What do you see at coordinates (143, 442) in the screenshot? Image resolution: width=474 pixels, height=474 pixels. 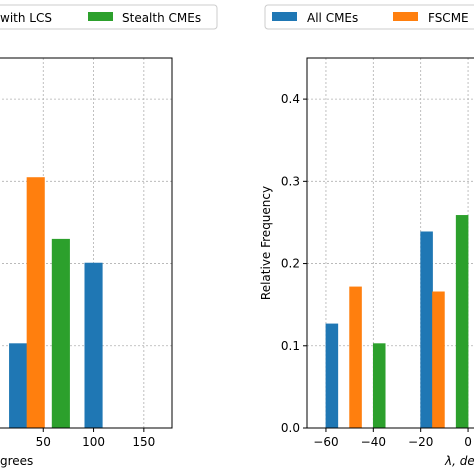 I see `left-chart-x-tick-label: 150` at bounding box center [143, 442].